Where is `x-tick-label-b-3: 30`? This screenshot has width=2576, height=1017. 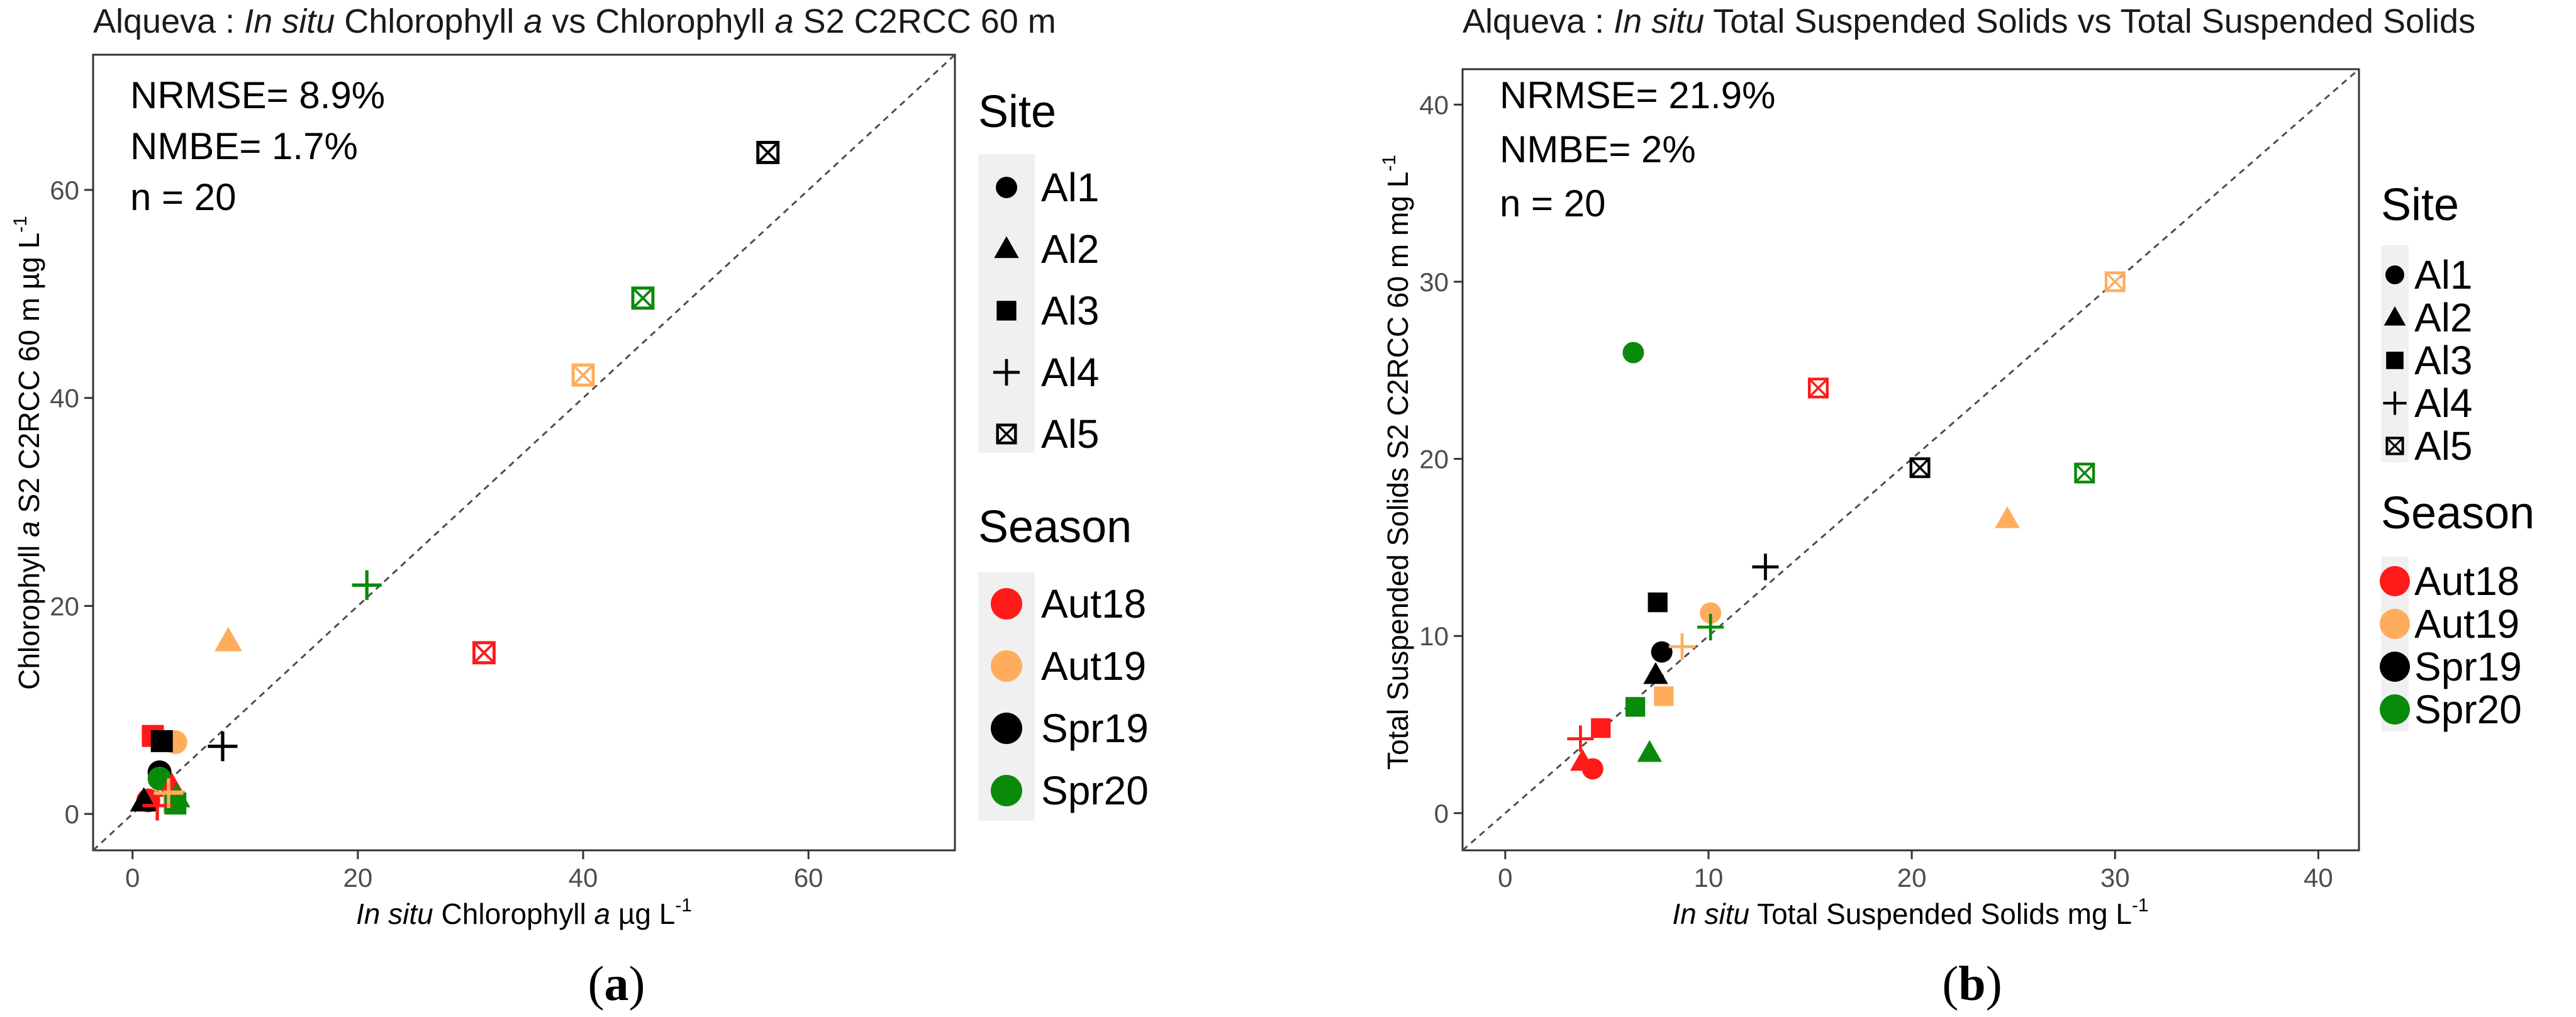 x-tick-label-b-3: 30 is located at coordinates (2115, 878).